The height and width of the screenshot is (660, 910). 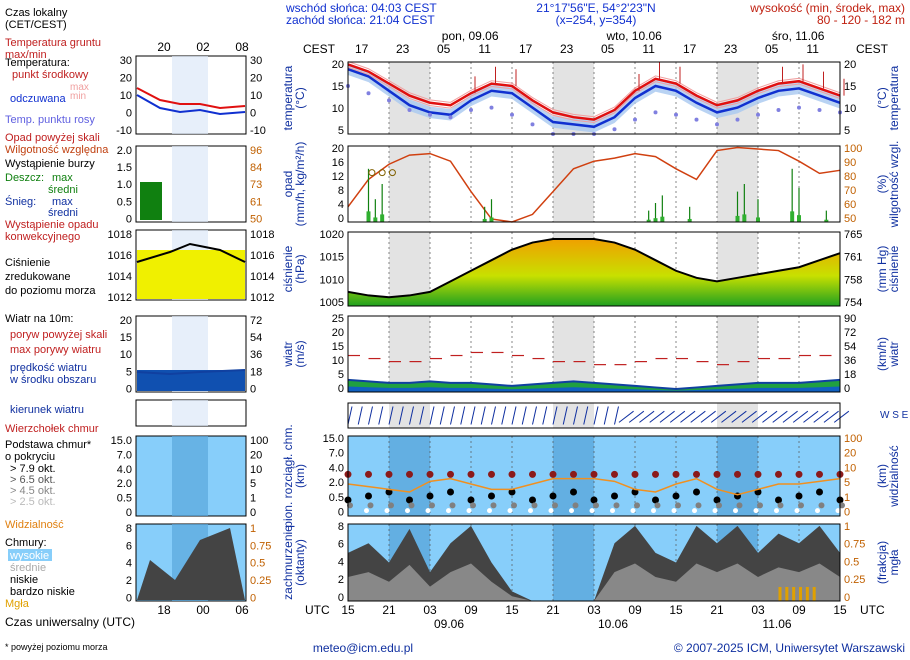 What do you see at coordinates (594, 184) in the screenshot?
I see `humidity-line` at bounding box center [594, 184].